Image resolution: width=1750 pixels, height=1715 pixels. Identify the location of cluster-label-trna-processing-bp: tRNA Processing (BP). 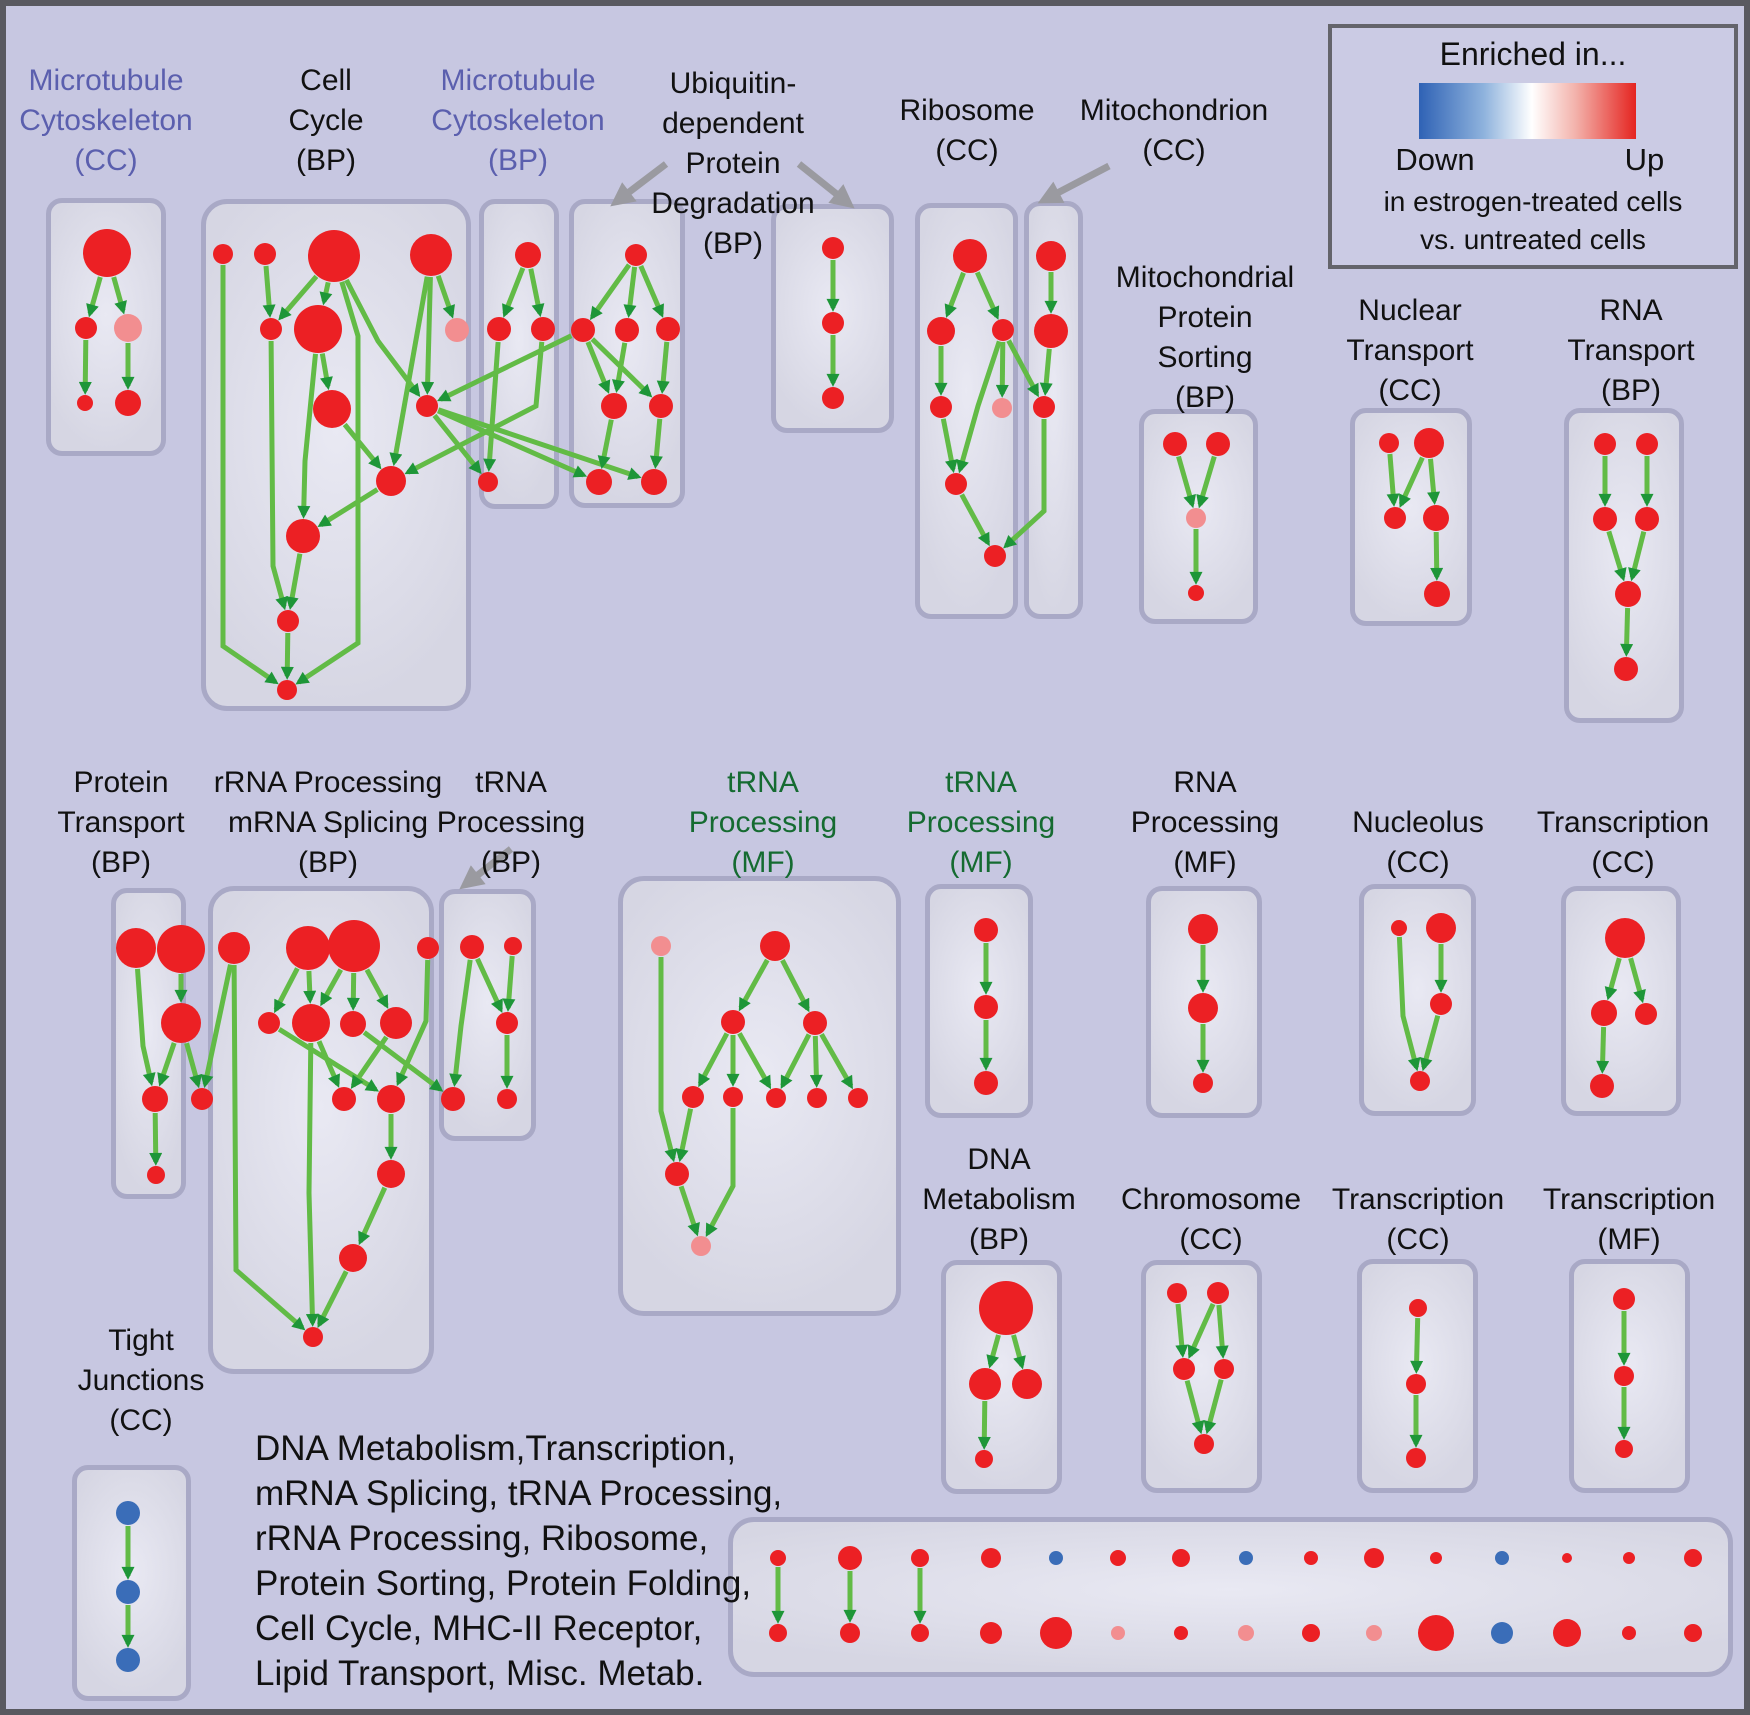
(511, 822).